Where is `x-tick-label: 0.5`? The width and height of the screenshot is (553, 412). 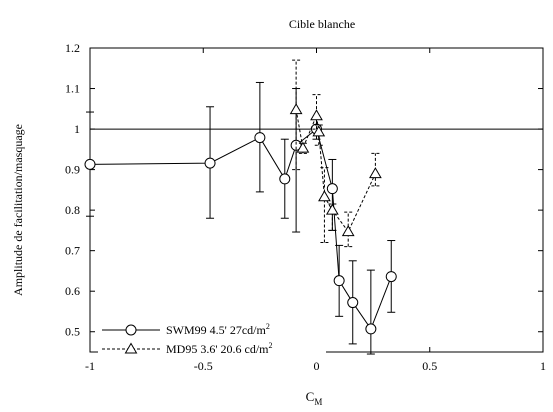 x-tick-label: 0.5 is located at coordinates (429, 366).